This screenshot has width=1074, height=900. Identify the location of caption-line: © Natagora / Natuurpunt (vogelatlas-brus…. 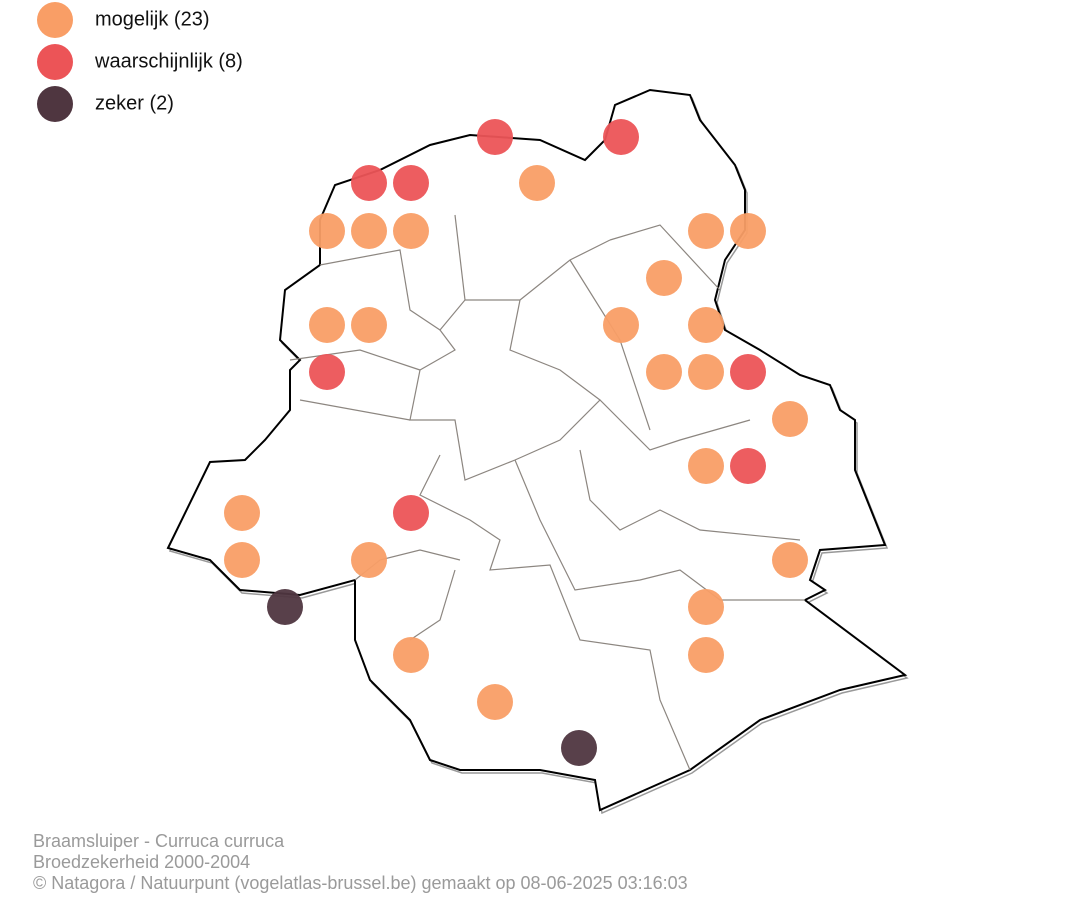
(360, 883).